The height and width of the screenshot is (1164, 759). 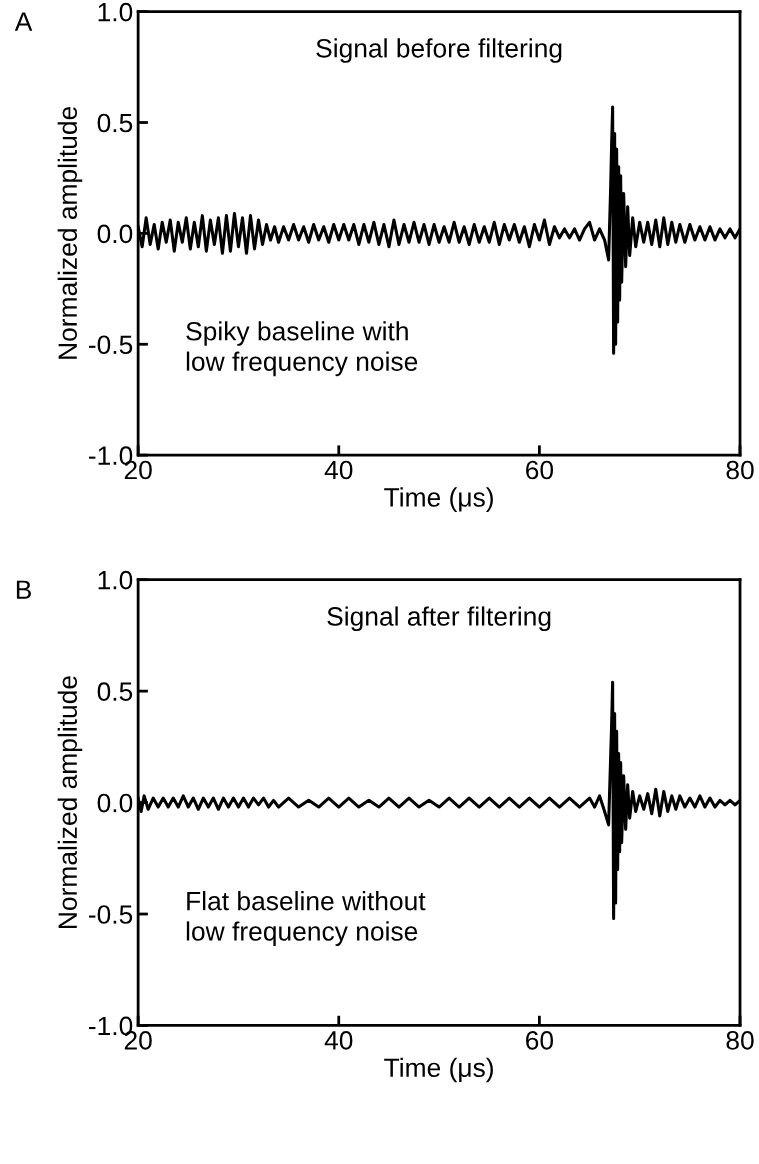 I want to click on text: B, so click(x=23, y=589).